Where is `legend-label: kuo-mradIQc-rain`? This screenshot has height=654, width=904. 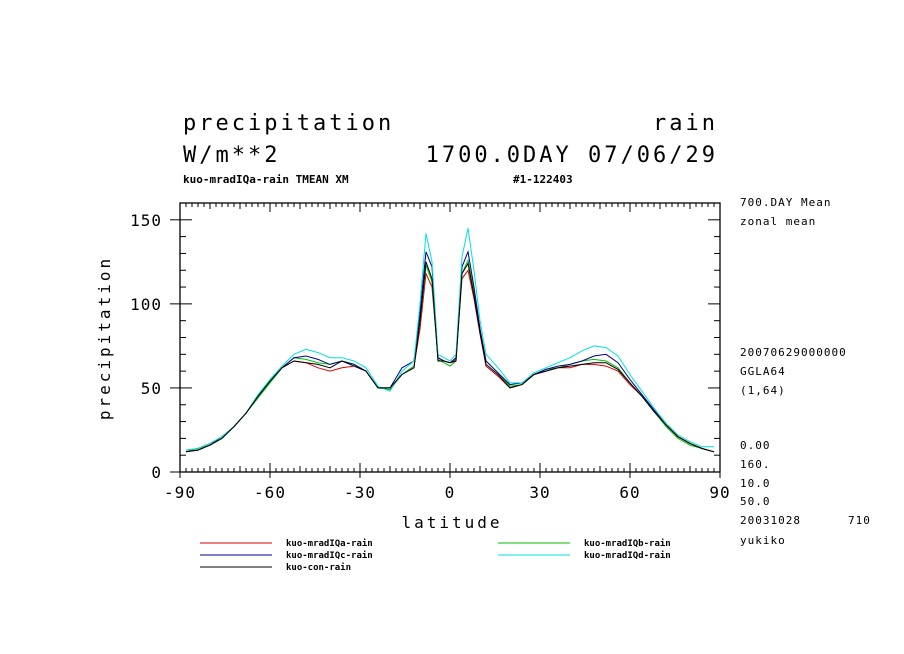 legend-label: kuo-mradIQc-rain is located at coordinates (329, 555).